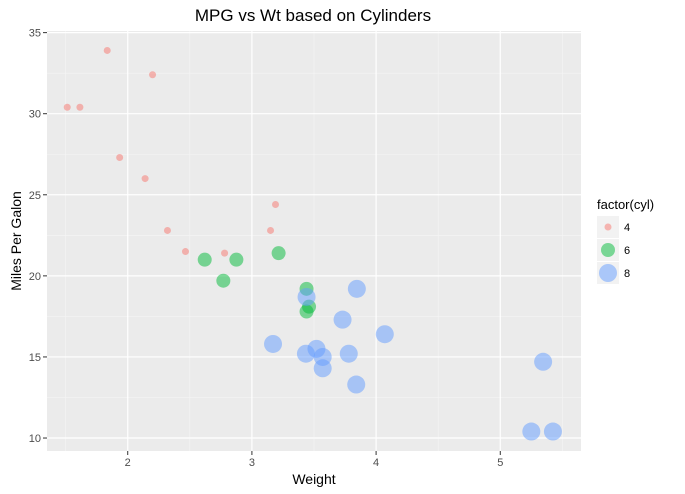  What do you see at coordinates (35, 34) in the screenshot?
I see `y-tick-label: 35` at bounding box center [35, 34].